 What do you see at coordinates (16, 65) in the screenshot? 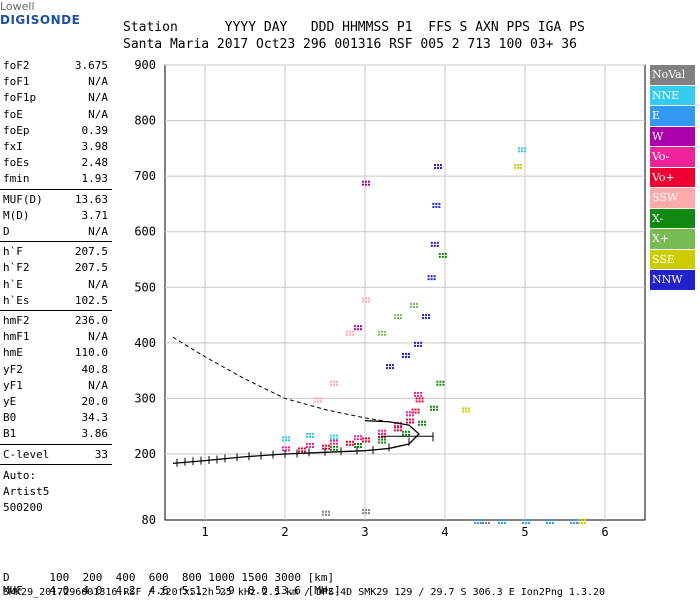
I see `param-name: foF2` at bounding box center [16, 65].